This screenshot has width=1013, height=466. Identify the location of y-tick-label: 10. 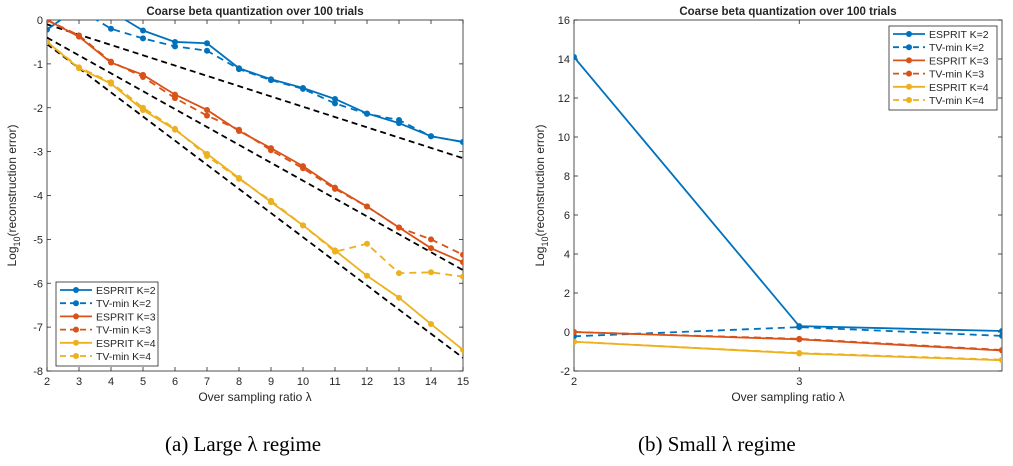
(564, 138).